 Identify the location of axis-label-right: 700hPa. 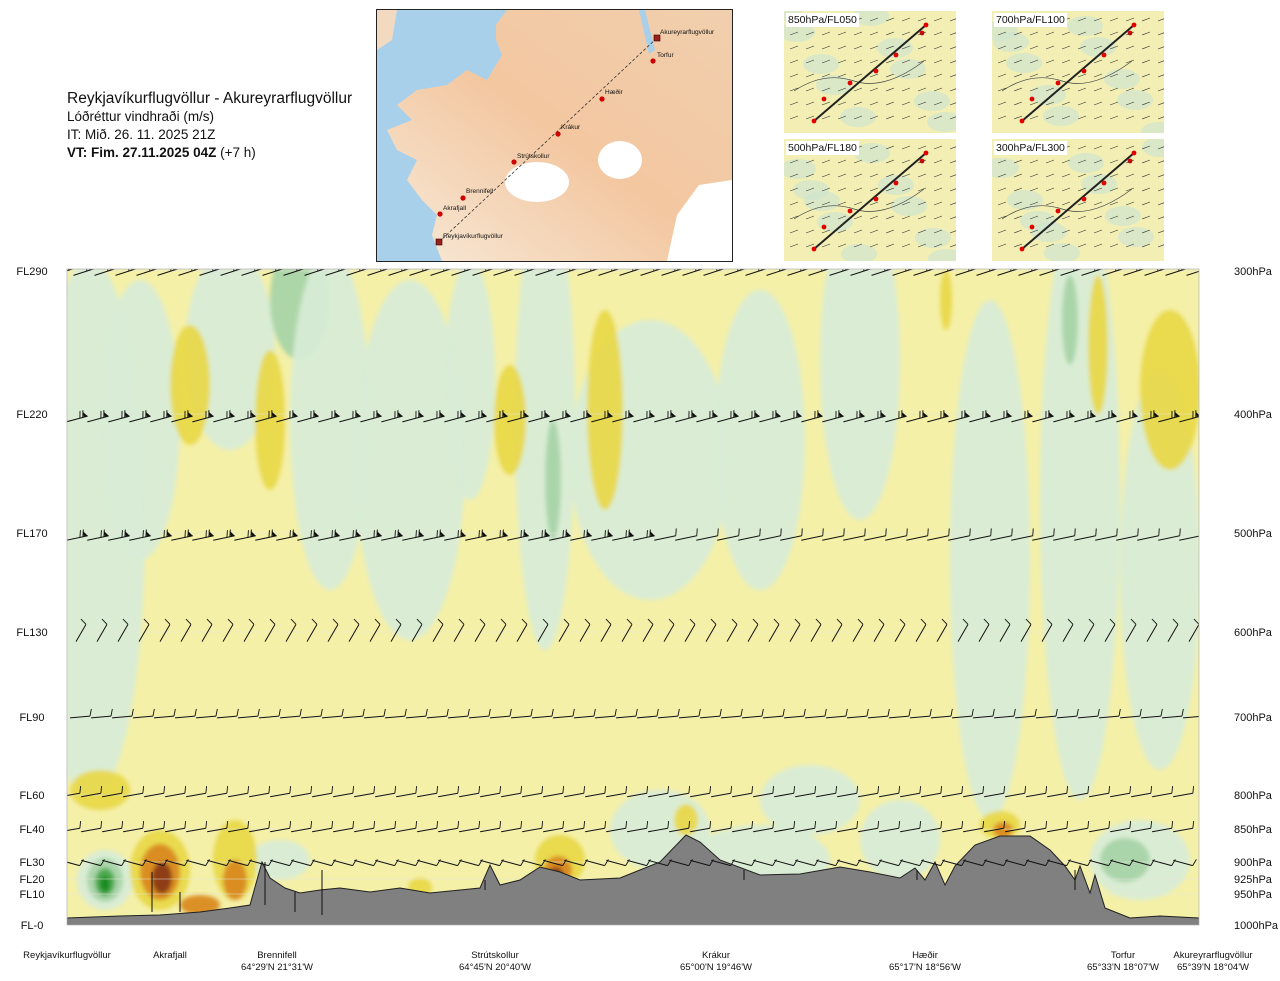
(1253, 718).